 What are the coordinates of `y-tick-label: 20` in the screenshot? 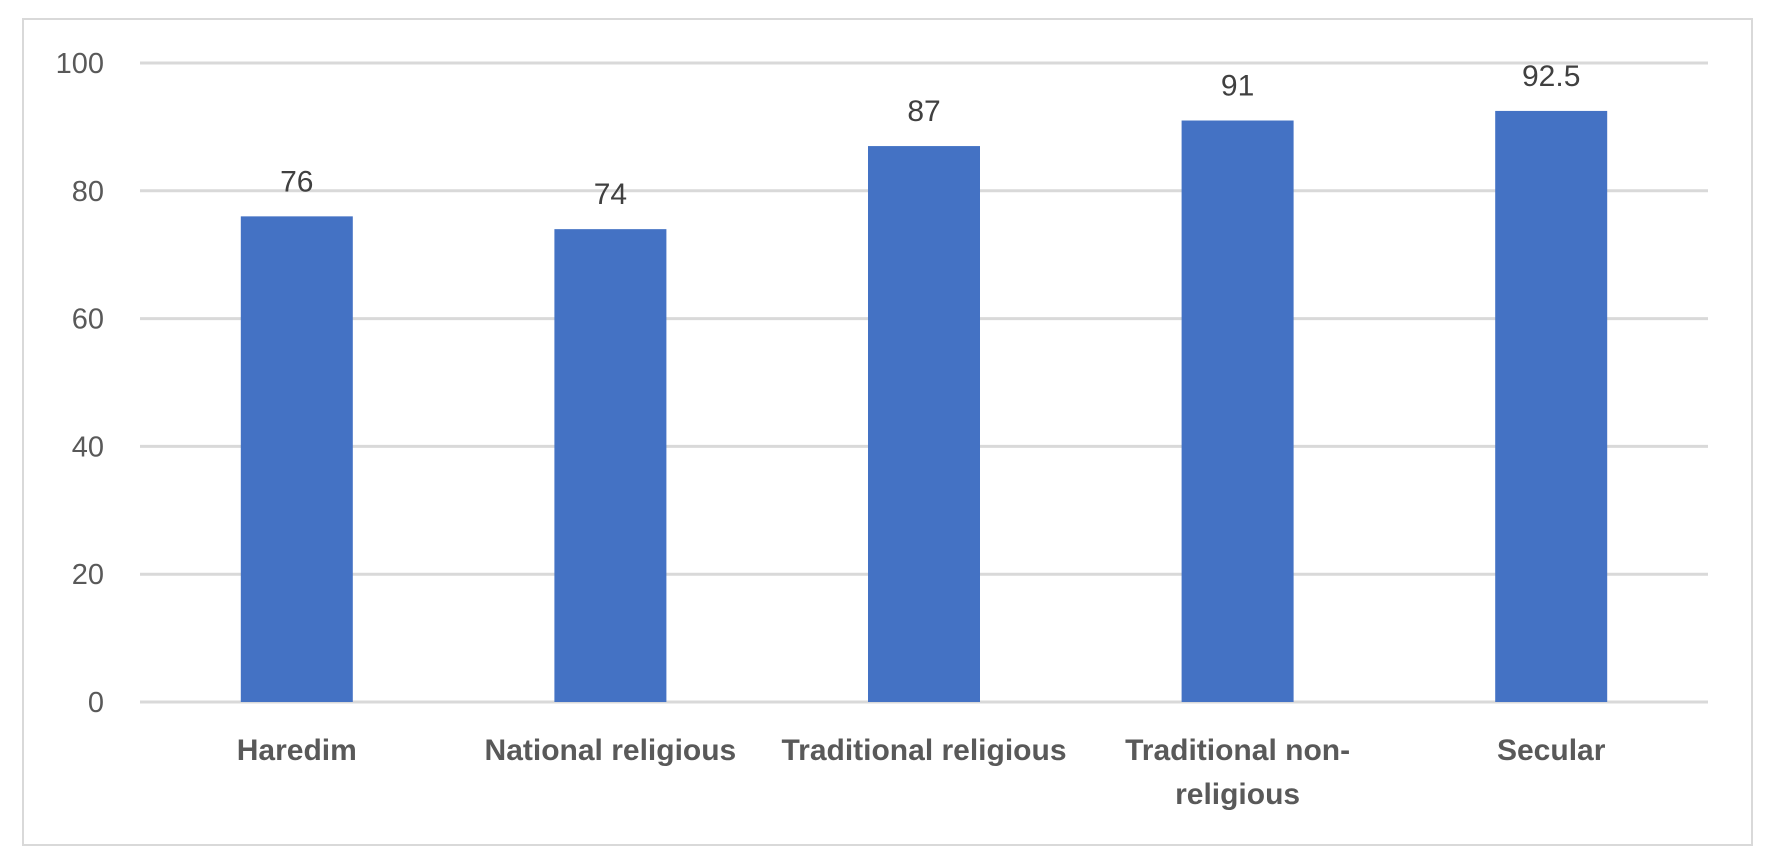 It's located at (88, 575).